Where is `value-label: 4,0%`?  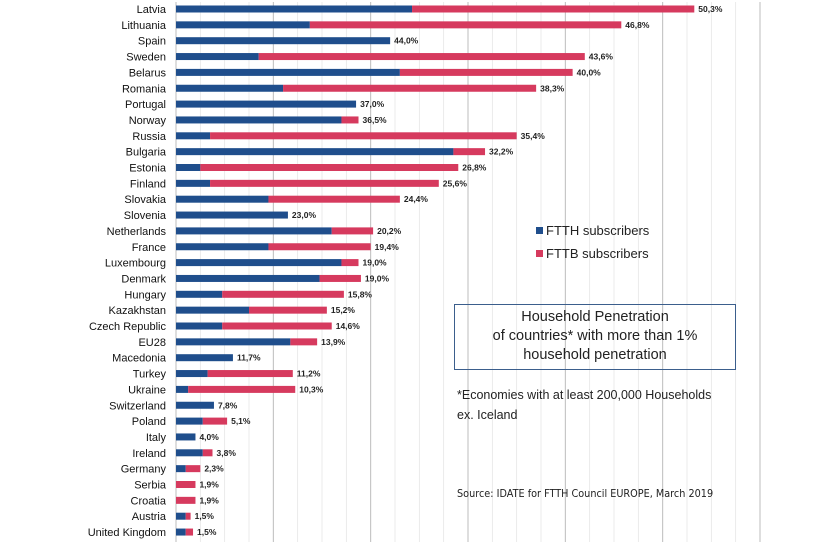 value-label: 4,0% is located at coordinates (209, 437).